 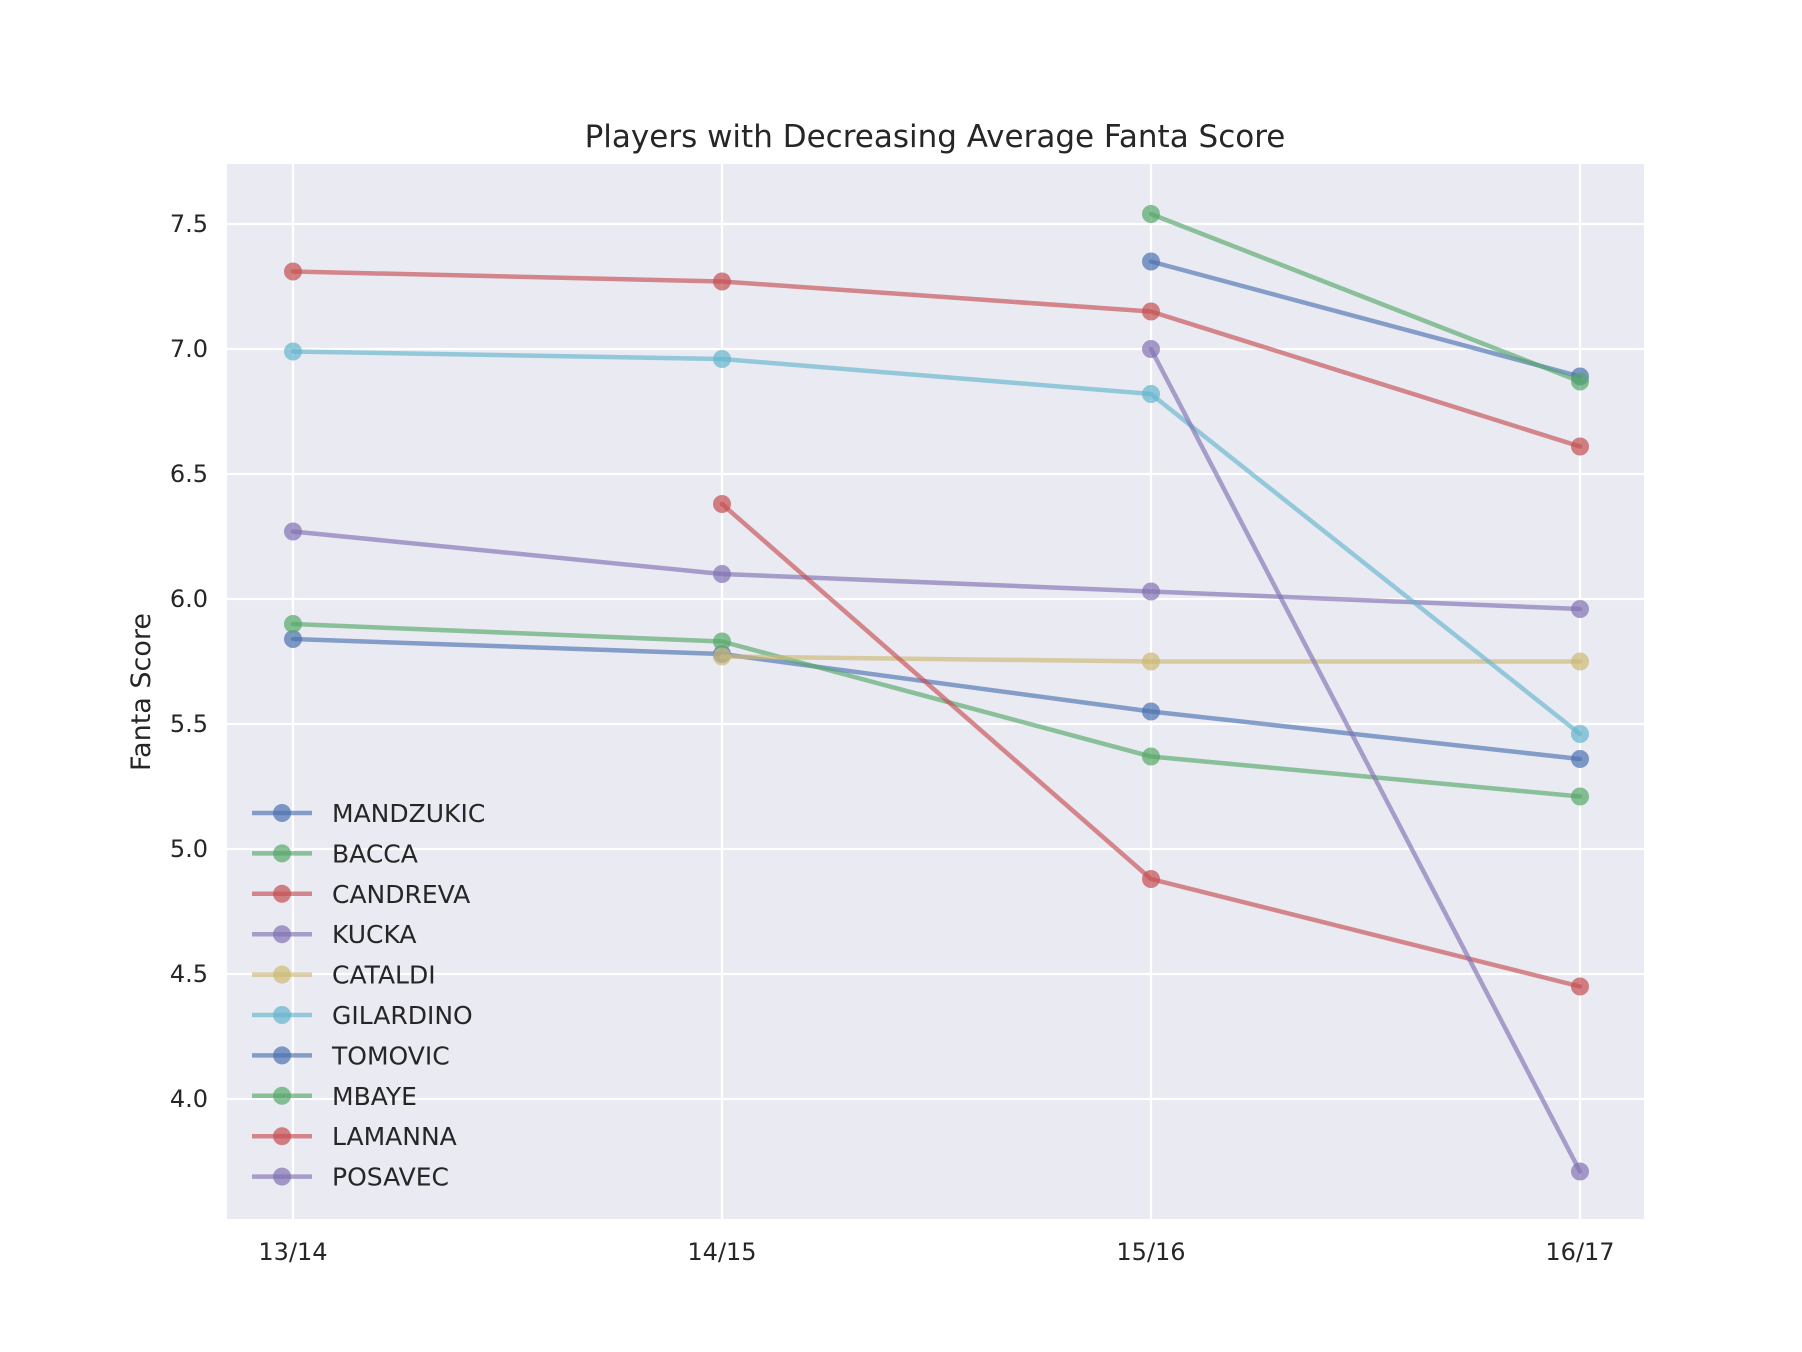 I want to click on legend-label: TOMOVIC, so click(x=390, y=1055).